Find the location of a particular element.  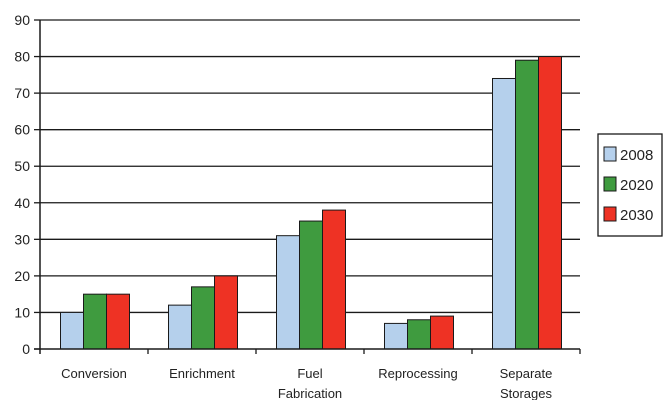

y-tick-label: 30 is located at coordinates (22, 239).